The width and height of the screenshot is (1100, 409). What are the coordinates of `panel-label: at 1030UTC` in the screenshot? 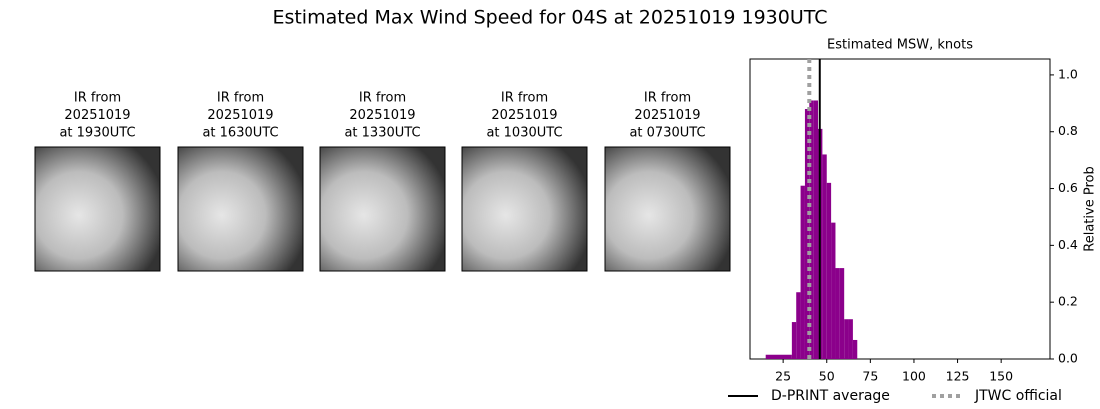 It's located at (524, 133).